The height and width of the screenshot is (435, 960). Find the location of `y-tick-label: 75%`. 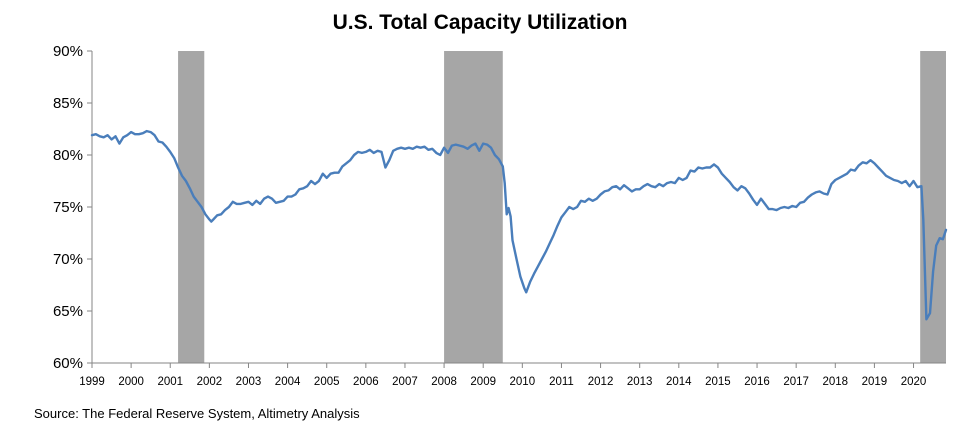

y-tick-label: 75% is located at coordinates (68, 207).